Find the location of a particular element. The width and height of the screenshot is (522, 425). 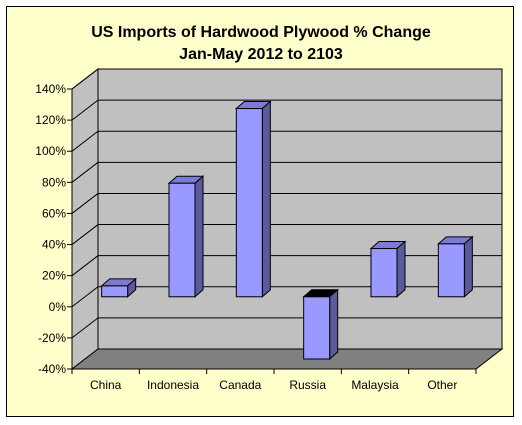

y-tick-label: 80% is located at coordinates (54, 182).